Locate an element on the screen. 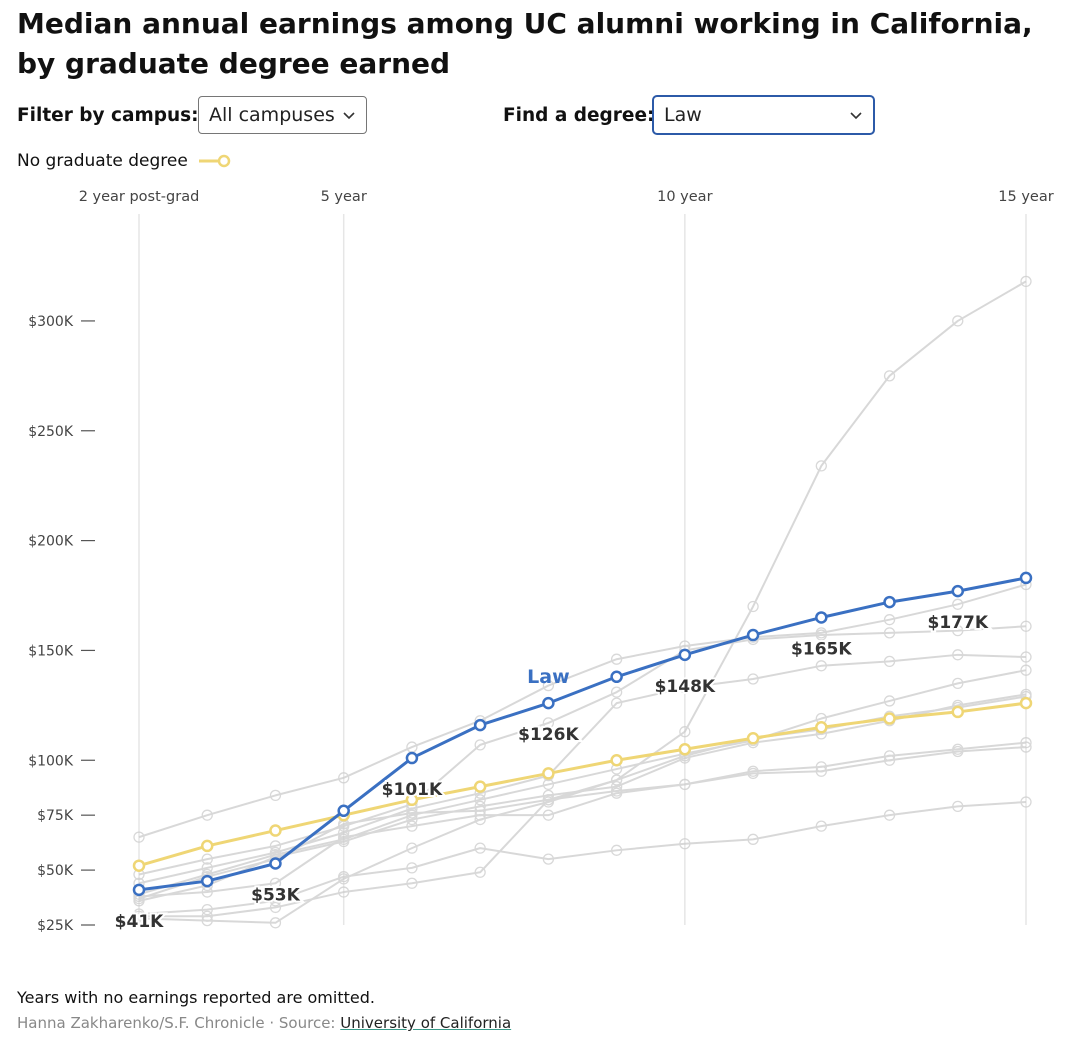  x-tick-label: 15 year is located at coordinates (1025, 197).